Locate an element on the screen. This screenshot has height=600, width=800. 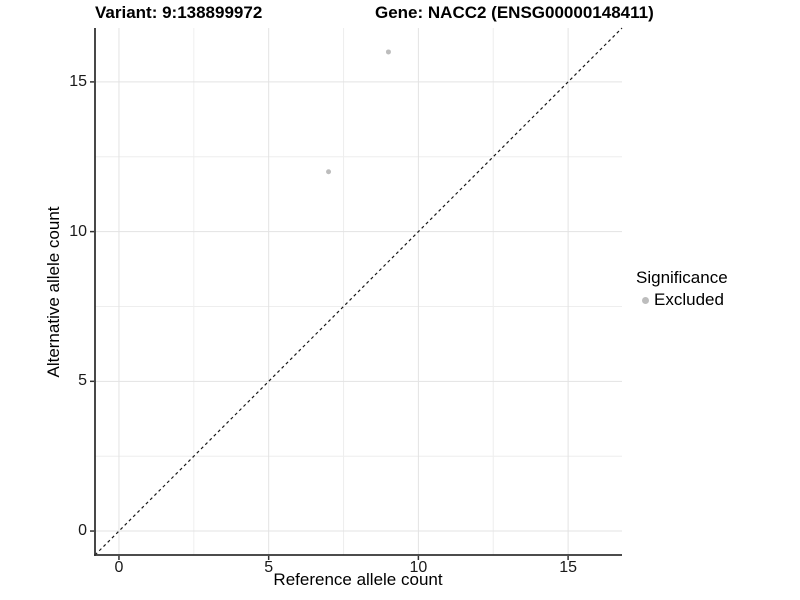
legend-title: Significance is located at coordinates (682, 277).